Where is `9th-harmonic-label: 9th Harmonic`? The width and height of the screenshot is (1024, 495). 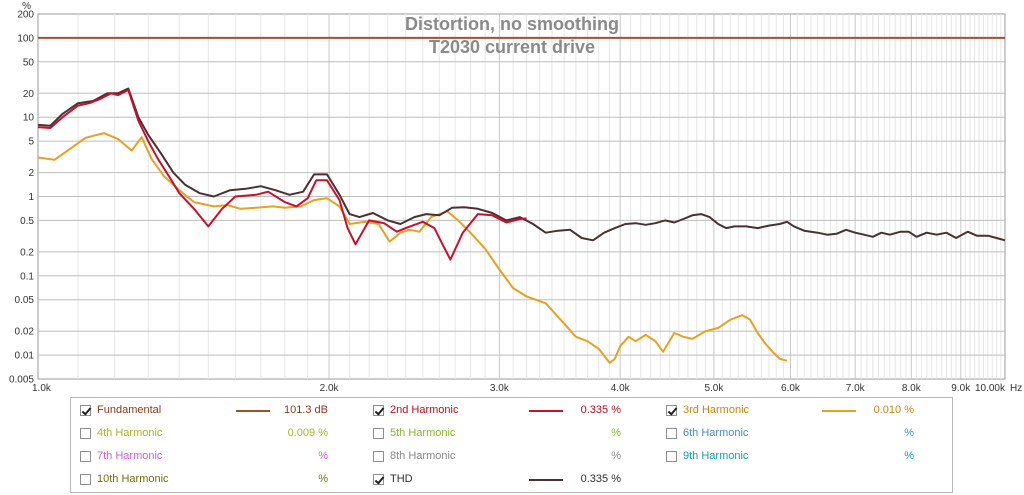
9th-harmonic-label: 9th Harmonic is located at coordinates (716, 456).